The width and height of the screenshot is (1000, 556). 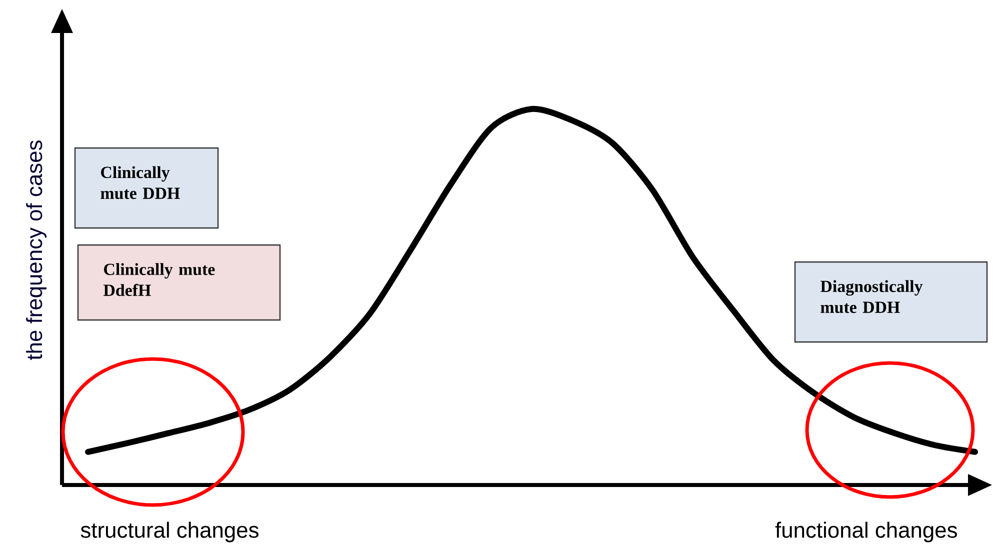 What do you see at coordinates (169, 532) in the screenshot?
I see `text: structural changes` at bounding box center [169, 532].